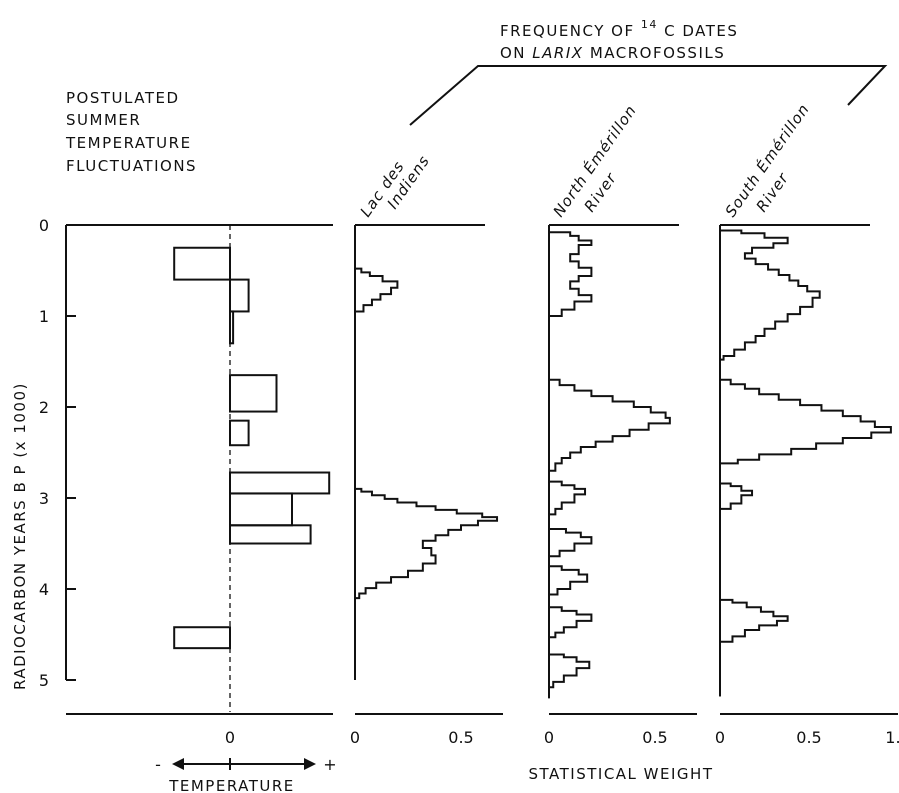 The image size is (899, 793). Describe the element at coordinates (329, 764) in the screenshot. I see `temperature-plus-sign: +` at that location.